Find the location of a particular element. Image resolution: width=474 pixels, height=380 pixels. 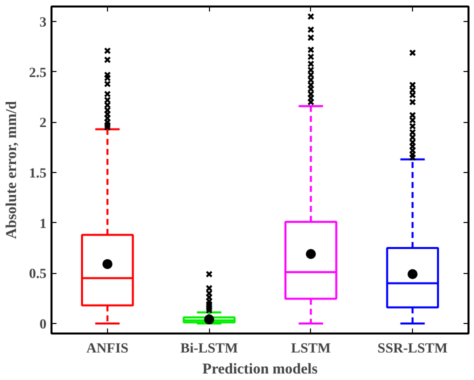

y-tick-label: 1 is located at coordinates (43, 224).